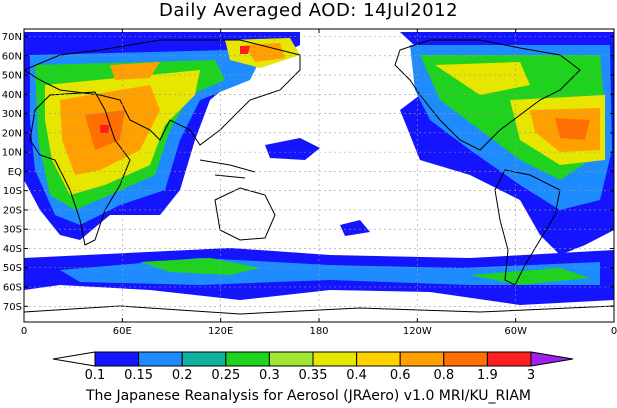  Describe the element at coordinates (245, 214) in the screenshot. I see `coastline-australia` at that location.